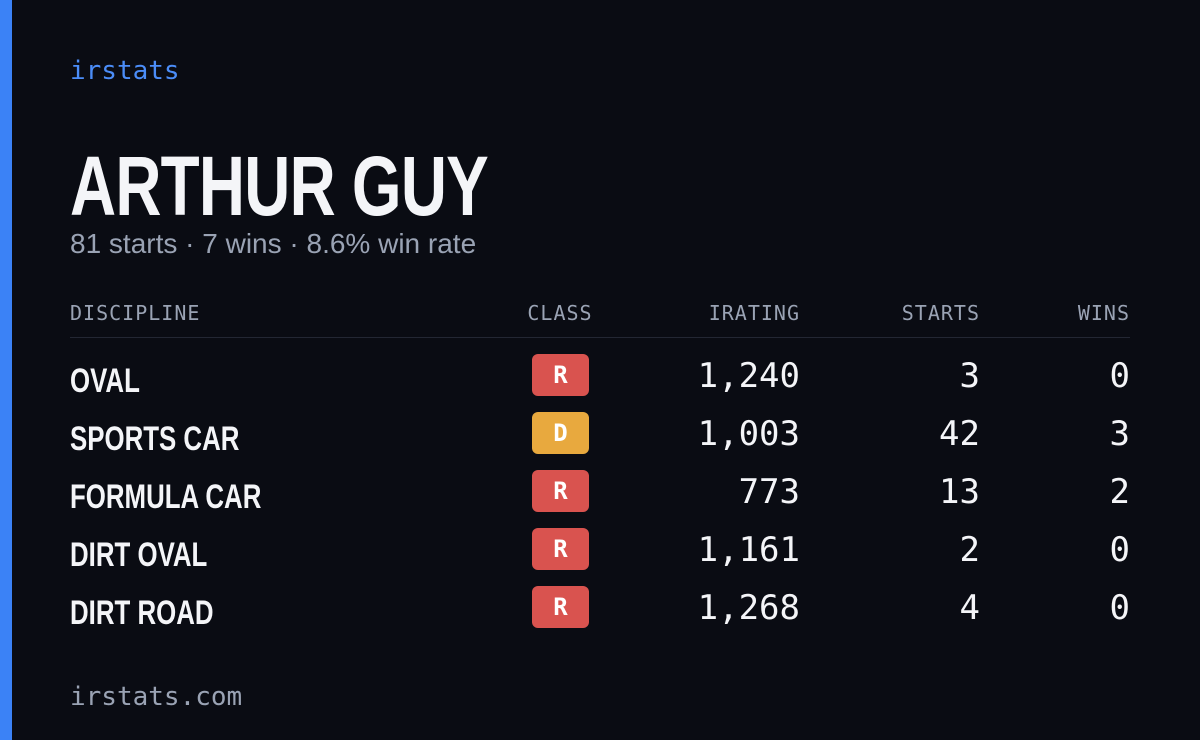 Image resolution: width=1200 pixels, height=740 pixels. I want to click on stat-value: 4, so click(969, 608).